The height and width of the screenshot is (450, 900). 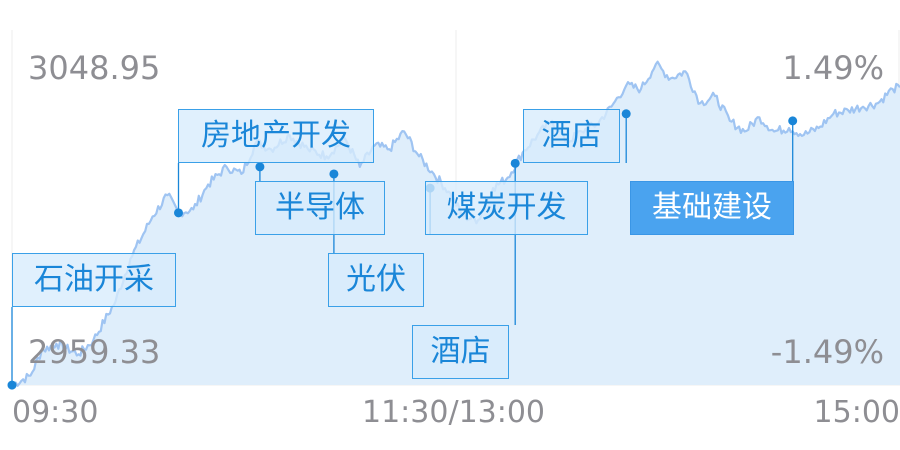 What do you see at coordinates (506, 208) in the screenshot?
I see `annotation-tag-coal: 煤炭开发` at bounding box center [506, 208].